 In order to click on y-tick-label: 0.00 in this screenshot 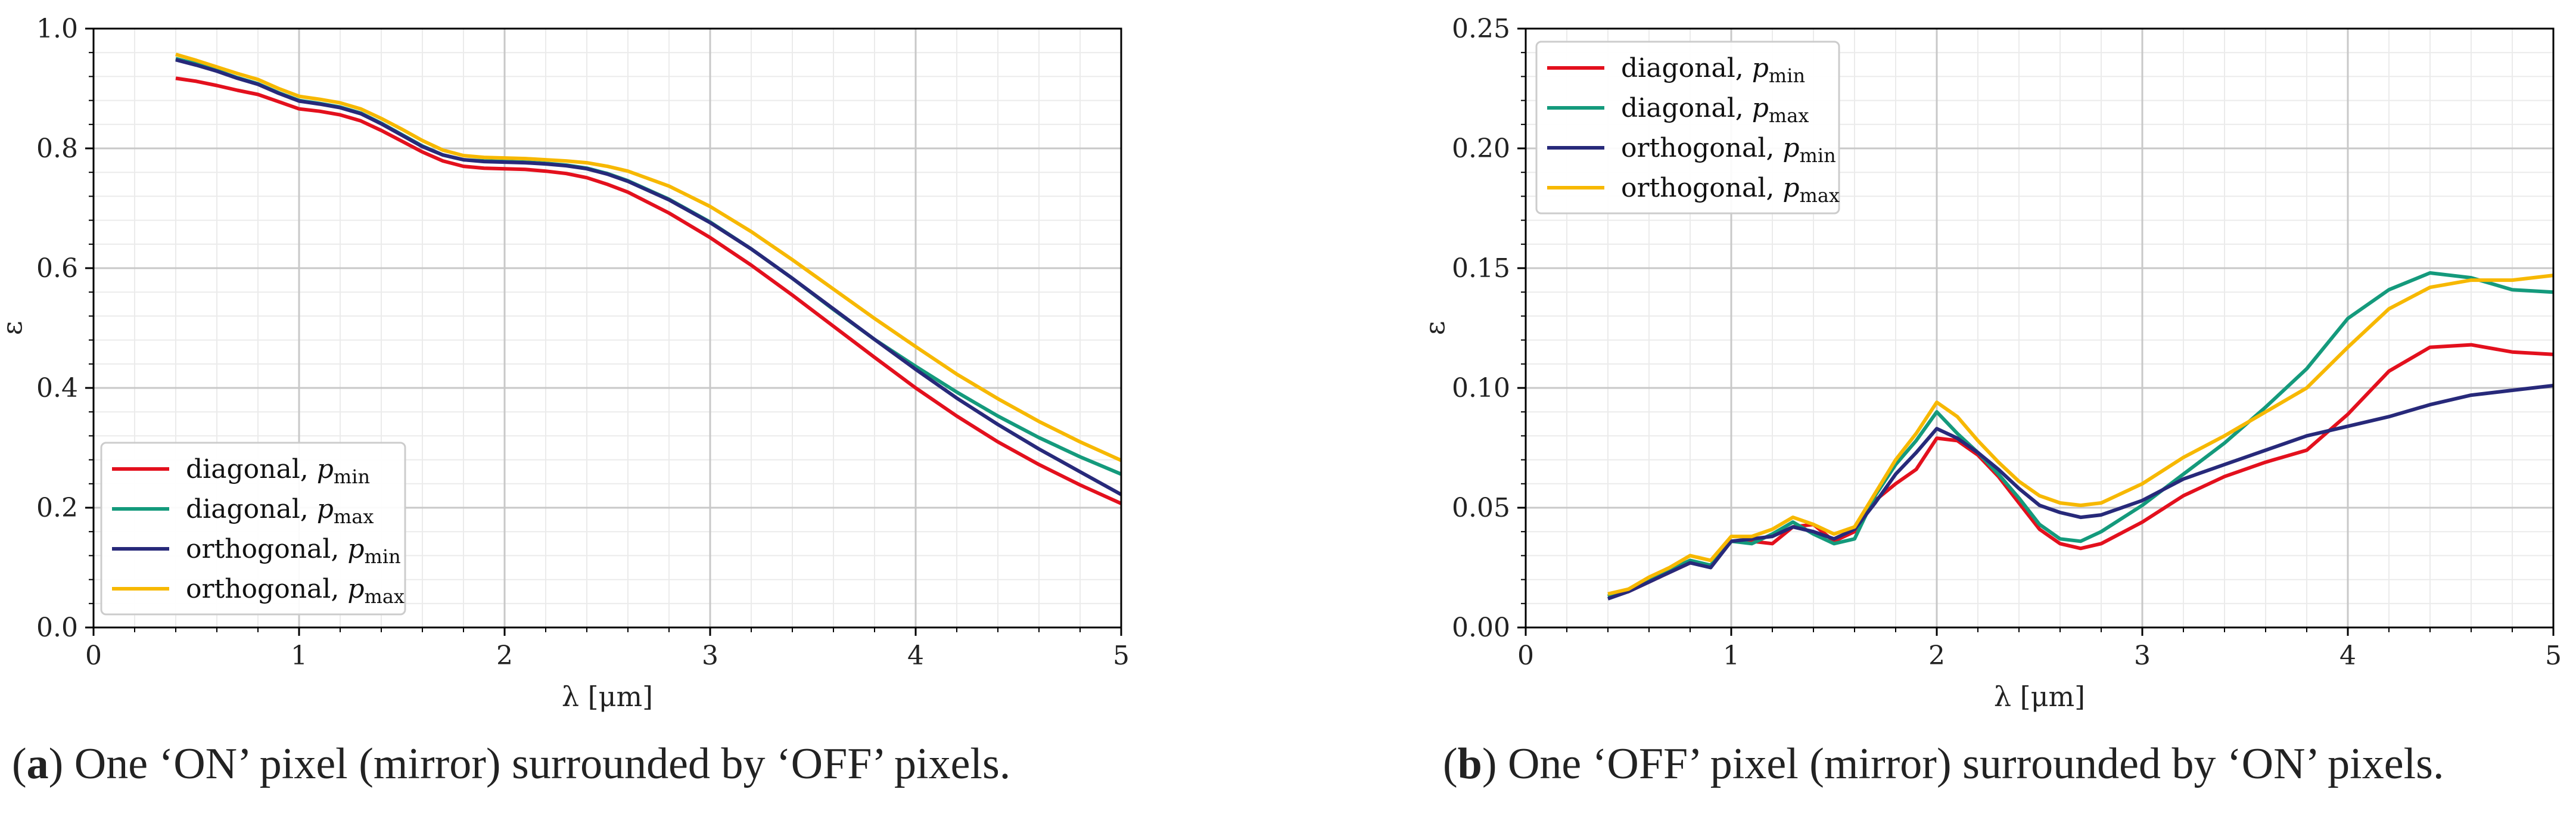, I will do `click(1481, 628)`.